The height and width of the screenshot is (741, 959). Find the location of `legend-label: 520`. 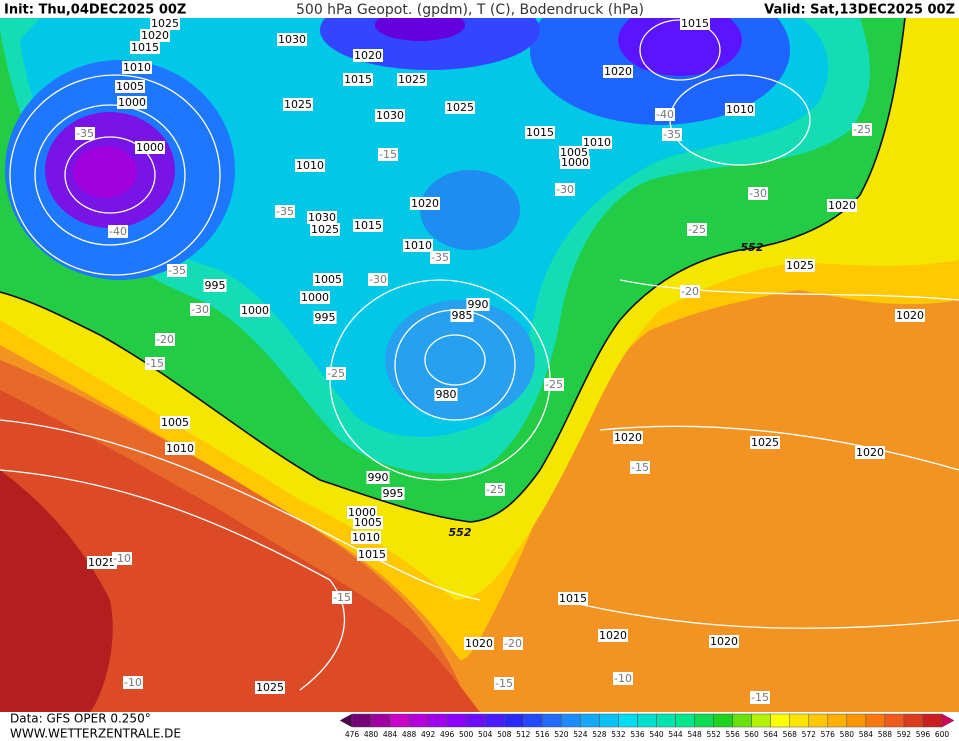

legend-label: 520 is located at coordinates (561, 734).